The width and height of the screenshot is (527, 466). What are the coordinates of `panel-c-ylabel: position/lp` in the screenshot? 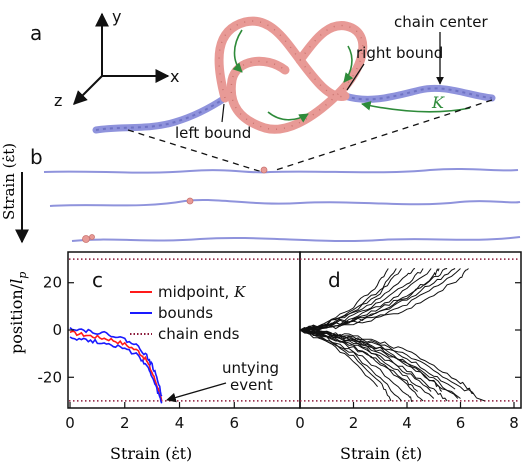 It's located at (18, 313).